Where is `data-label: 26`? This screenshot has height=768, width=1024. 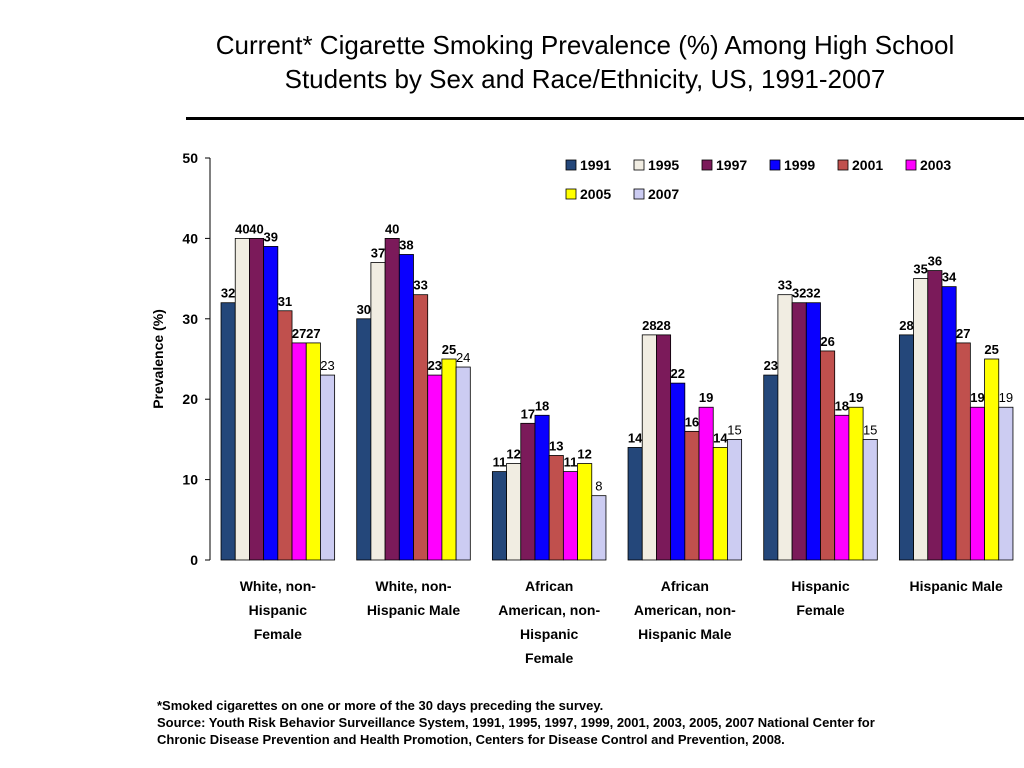 data-label: 26 is located at coordinates (827, 341).